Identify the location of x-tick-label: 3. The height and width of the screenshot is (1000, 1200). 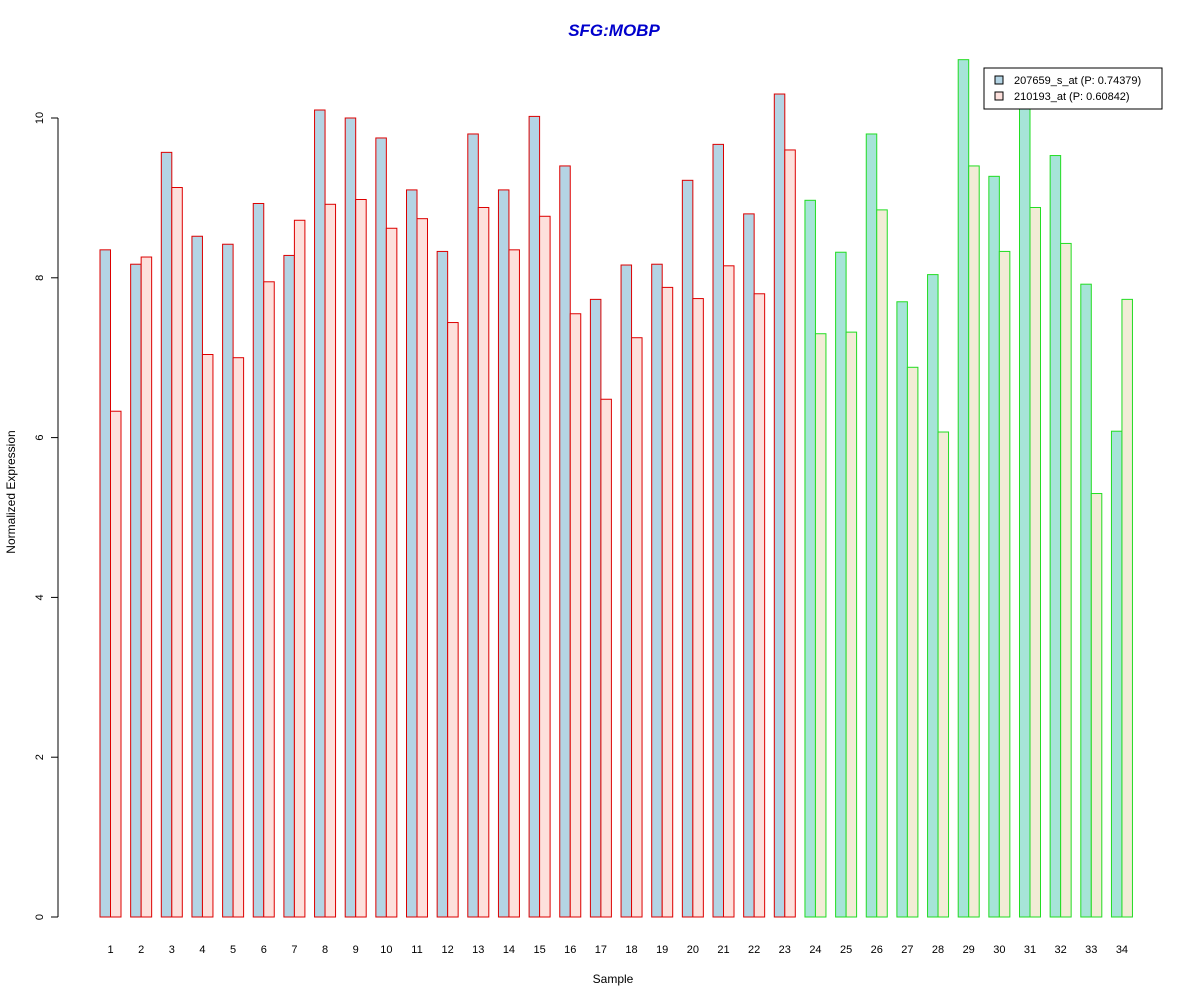
(172, 950).